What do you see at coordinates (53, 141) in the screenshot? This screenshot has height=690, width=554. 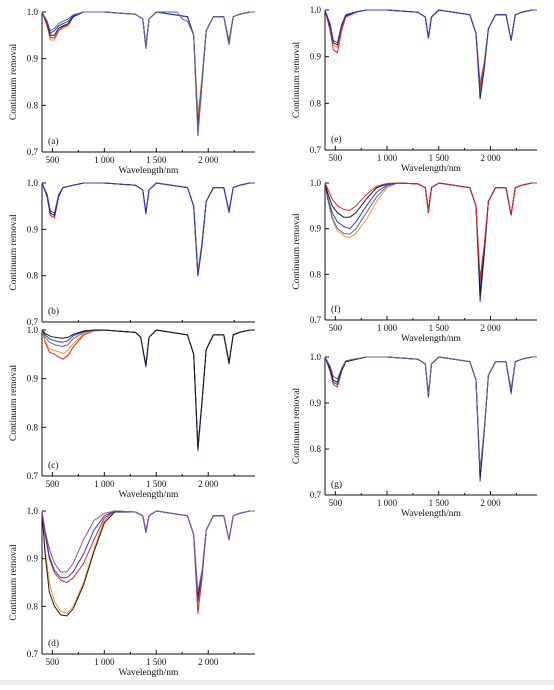 I see `panel-label: (a)` at bounding box center [53, 141].